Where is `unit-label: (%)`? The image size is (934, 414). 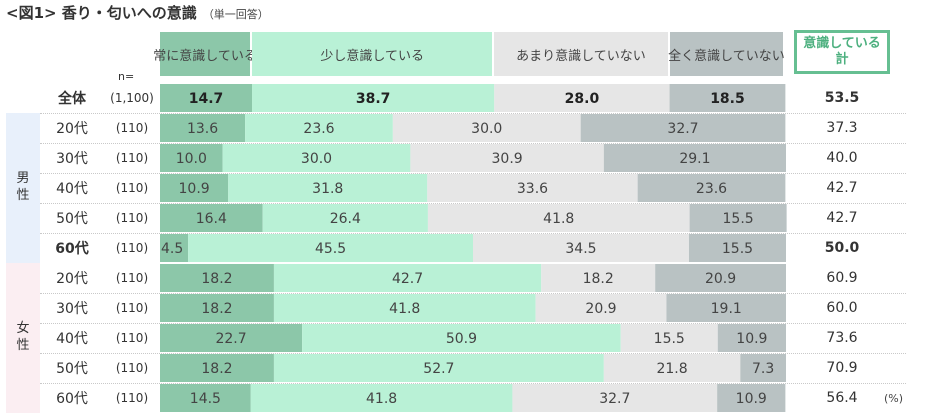
unit-label: (%) is located at coordinates (894, 398).